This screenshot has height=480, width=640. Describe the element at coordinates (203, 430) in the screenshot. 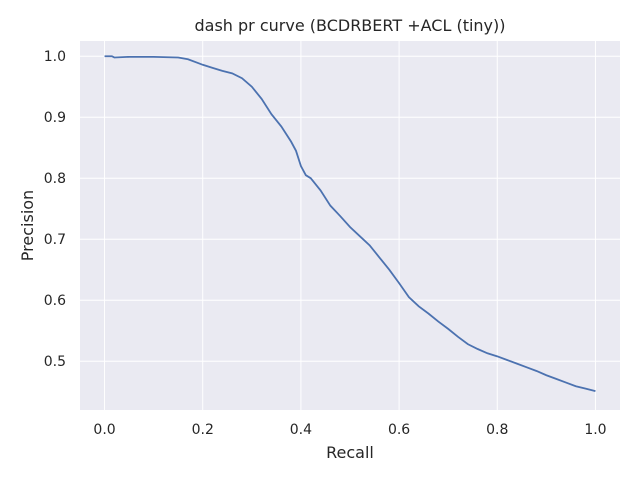

I see `x-tick-label: 0.2` at that location.